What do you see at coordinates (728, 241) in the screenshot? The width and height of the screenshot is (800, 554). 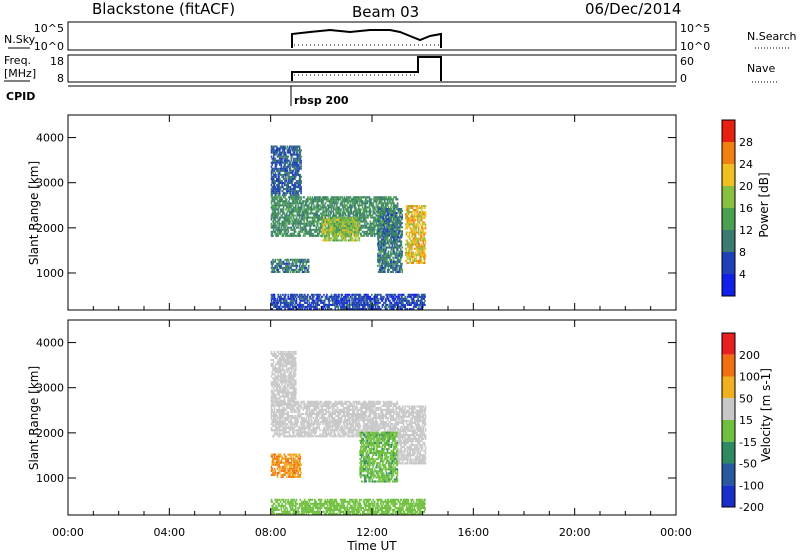 I see `colorbar-swatch` at bounding box center [728, 241].